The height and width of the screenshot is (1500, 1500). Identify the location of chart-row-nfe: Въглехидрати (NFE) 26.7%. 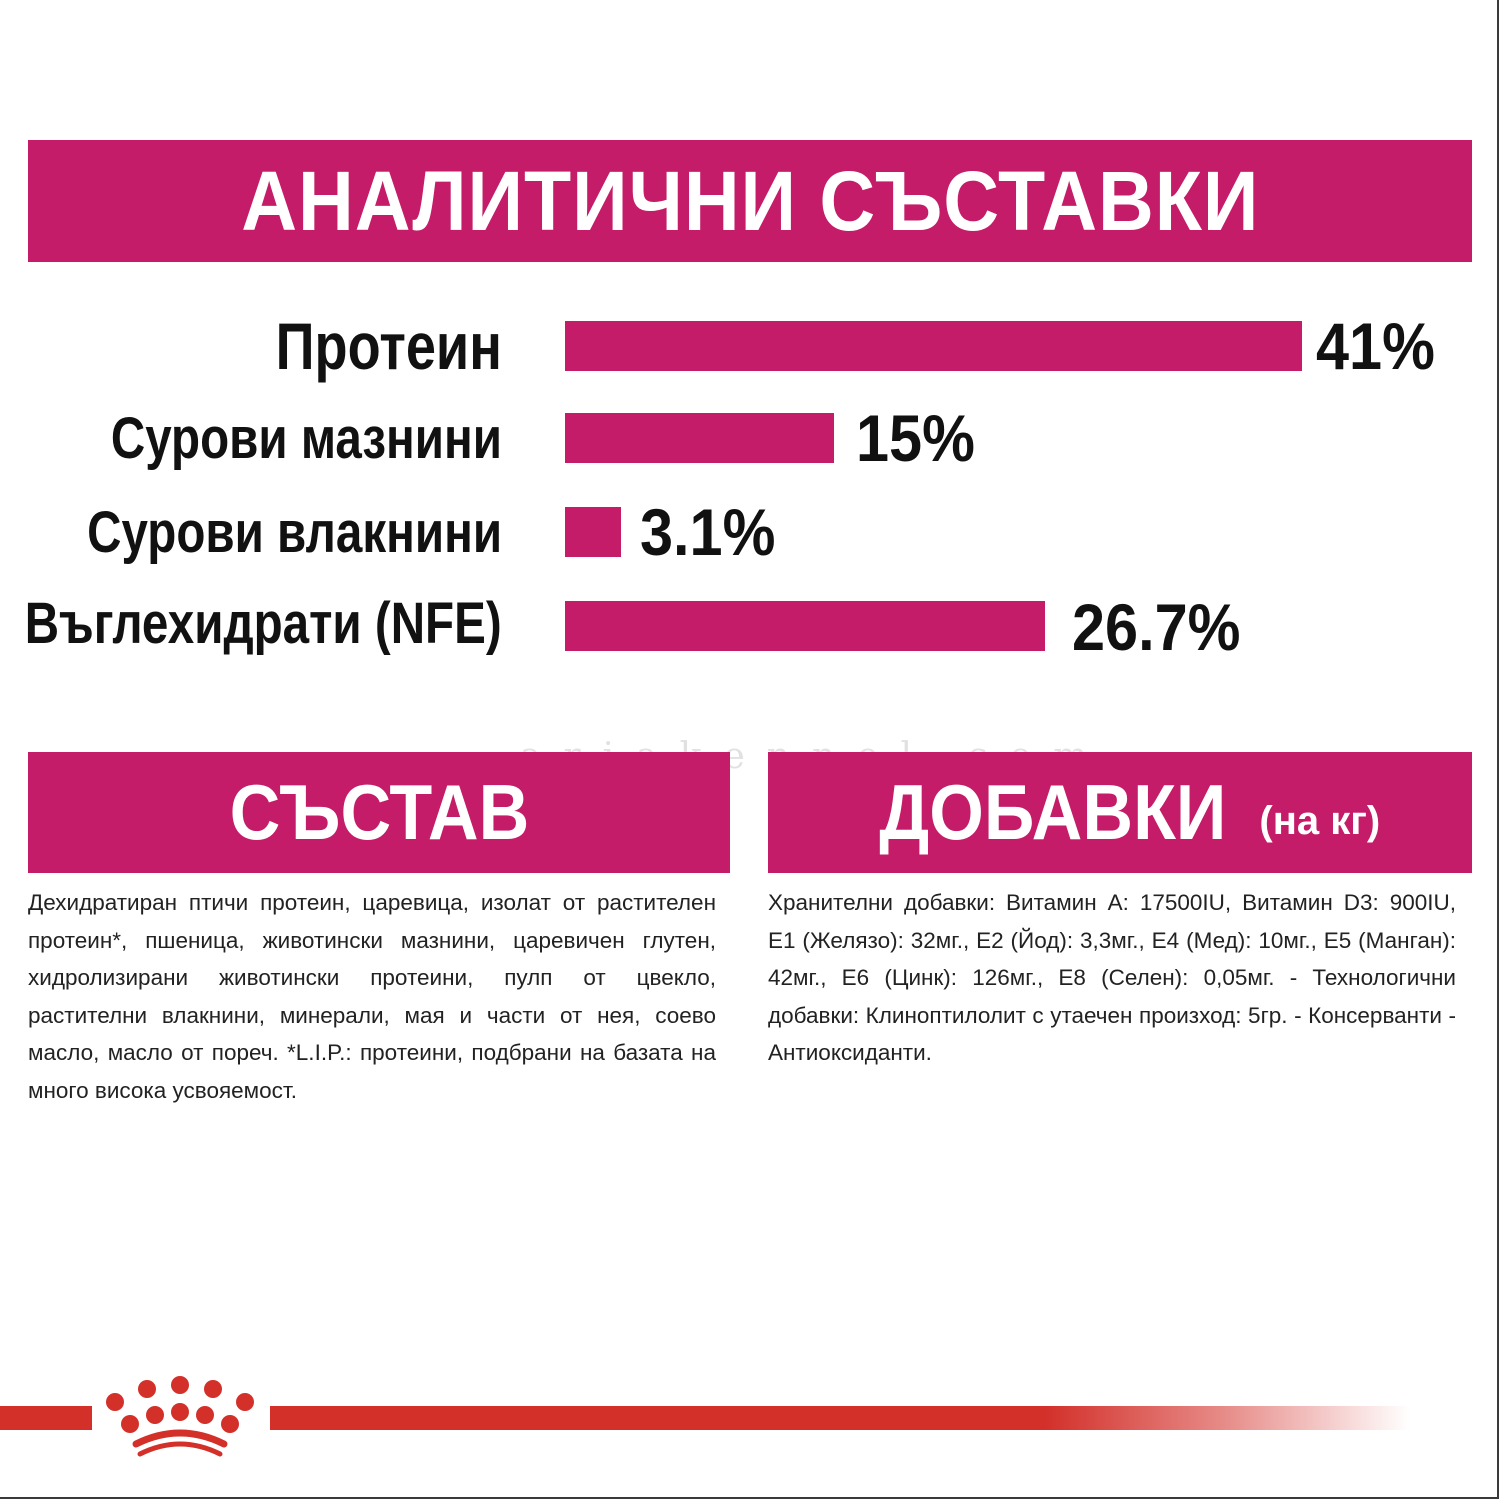
(750, 623).